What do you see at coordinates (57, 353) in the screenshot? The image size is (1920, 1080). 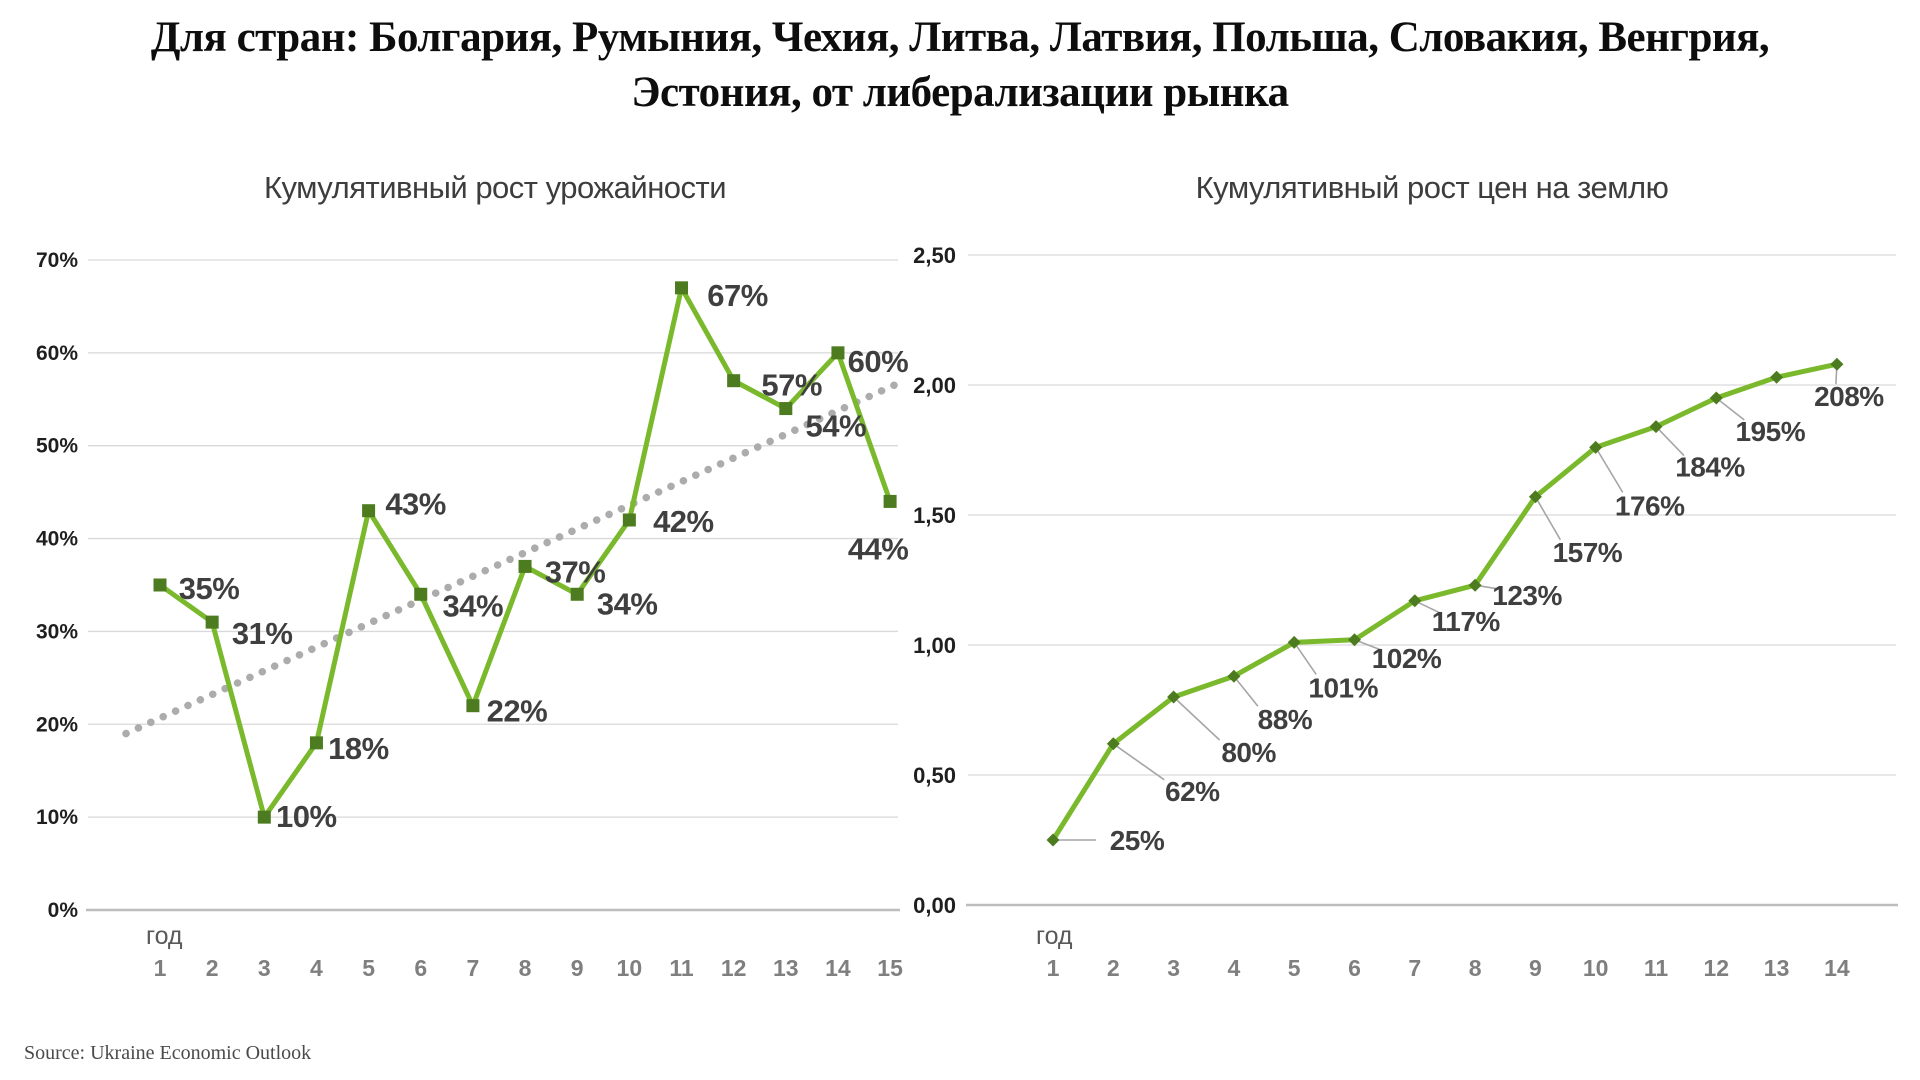 I see `y-tick-label: 60%` at bounding box center [57, 353].